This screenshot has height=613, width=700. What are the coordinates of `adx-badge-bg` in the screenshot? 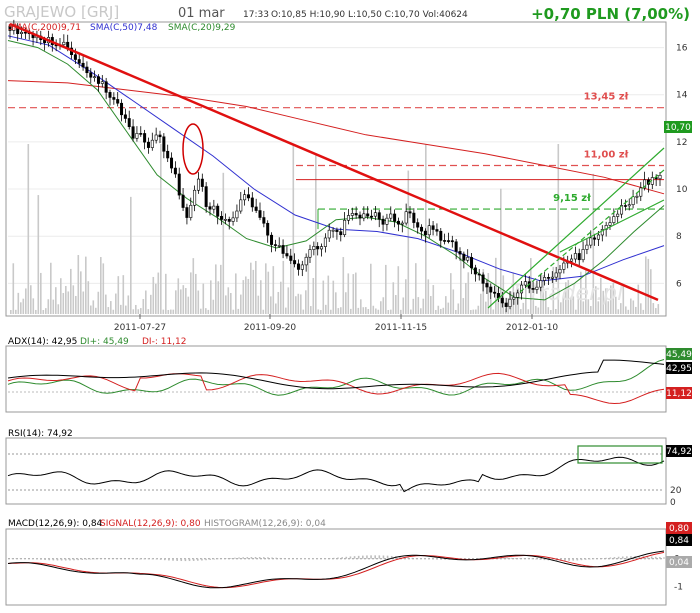 It's located at (679, 393).